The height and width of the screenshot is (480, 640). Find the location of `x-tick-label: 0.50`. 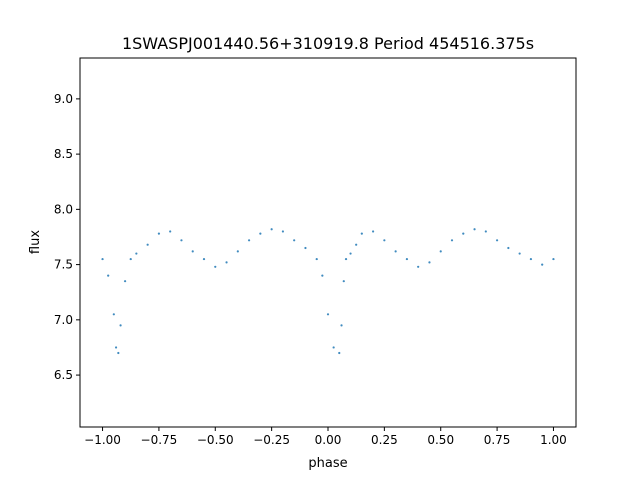

x-tick-label: 0.50 is located at coordinates (440, 440).